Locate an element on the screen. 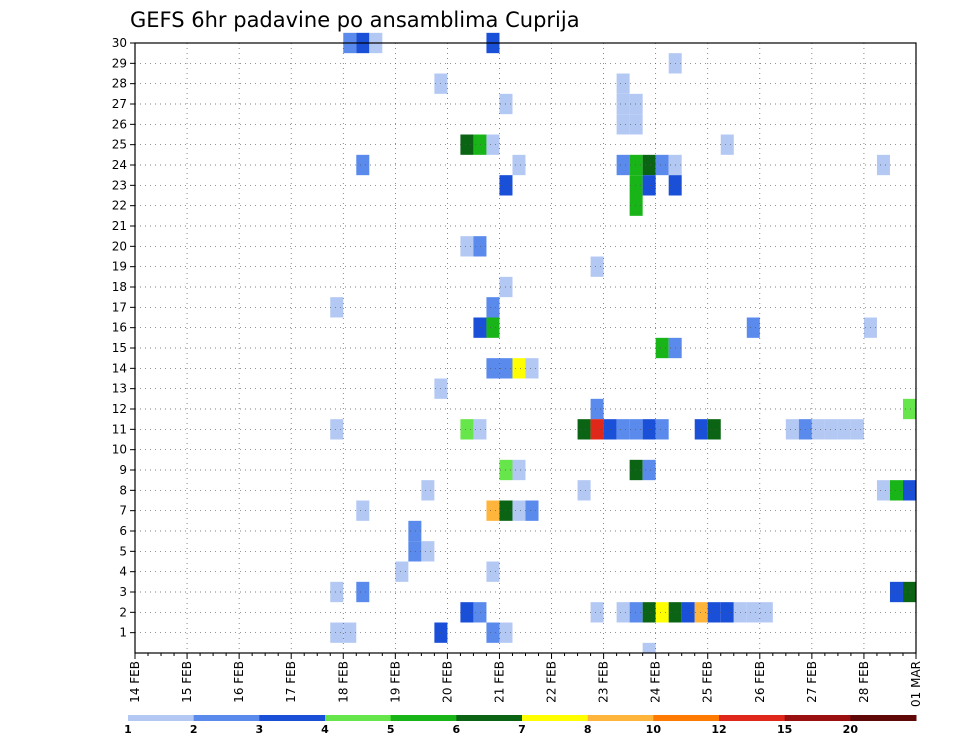 This screenshot has width=960, height=742. colorbar-label: 5 is located at coordinates (391, 729).